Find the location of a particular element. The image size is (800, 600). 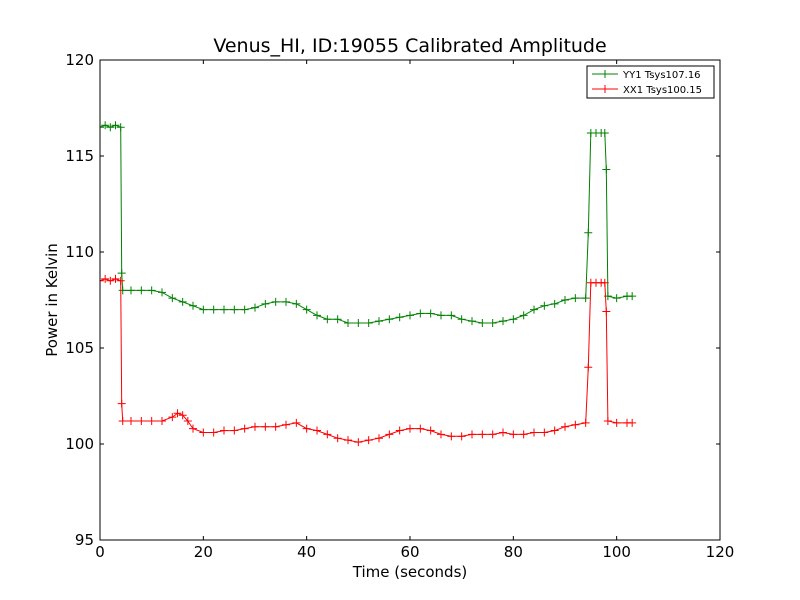

y-tick-label: 110 is located at coordinates (79, 252).